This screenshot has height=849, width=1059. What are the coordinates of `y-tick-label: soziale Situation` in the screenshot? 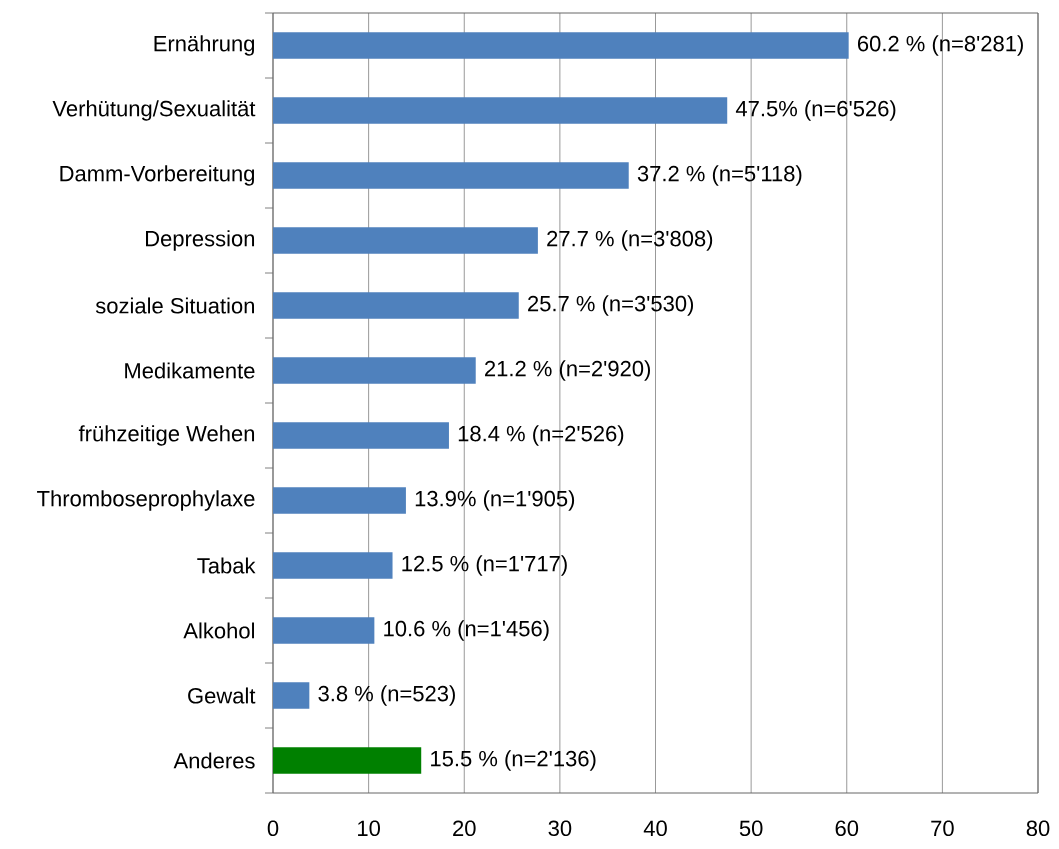 It's located at (174, 305).